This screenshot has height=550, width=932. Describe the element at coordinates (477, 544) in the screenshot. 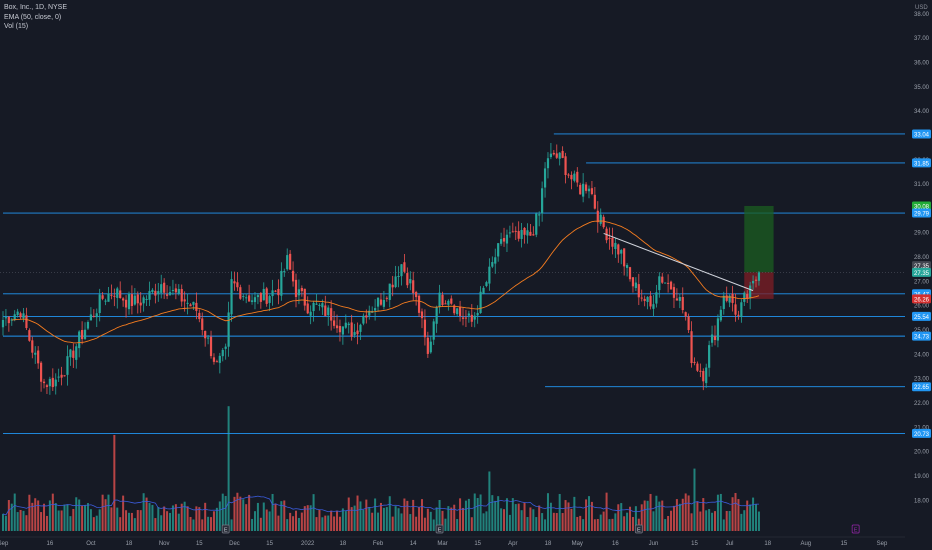

I see `x-tick-label: 15` at that location.